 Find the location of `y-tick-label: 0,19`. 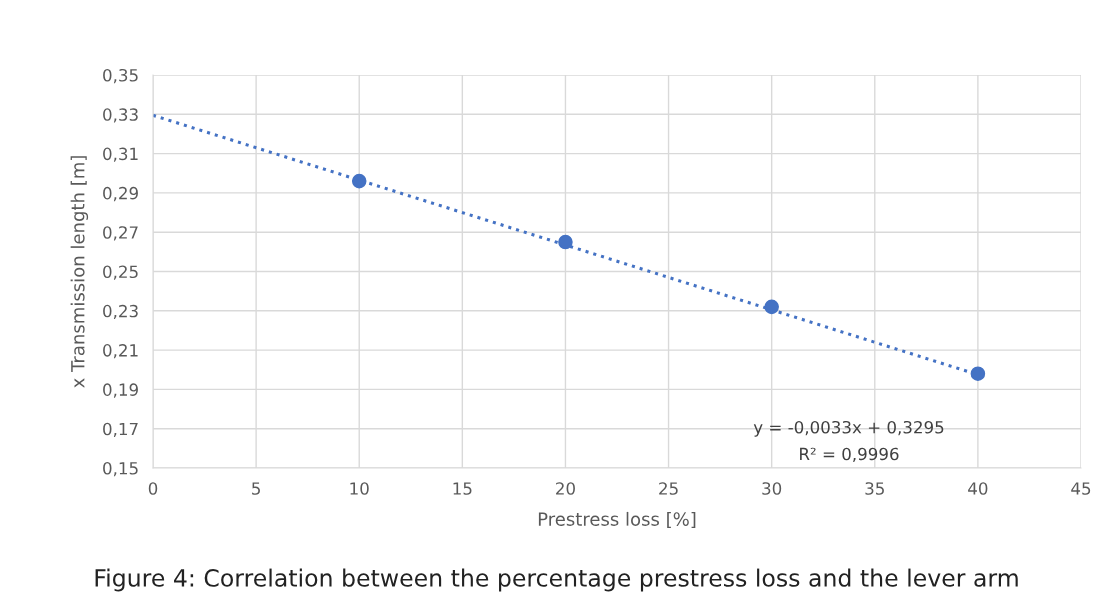

y-tick-label: 0,19 is located at coordinates (120, 390).